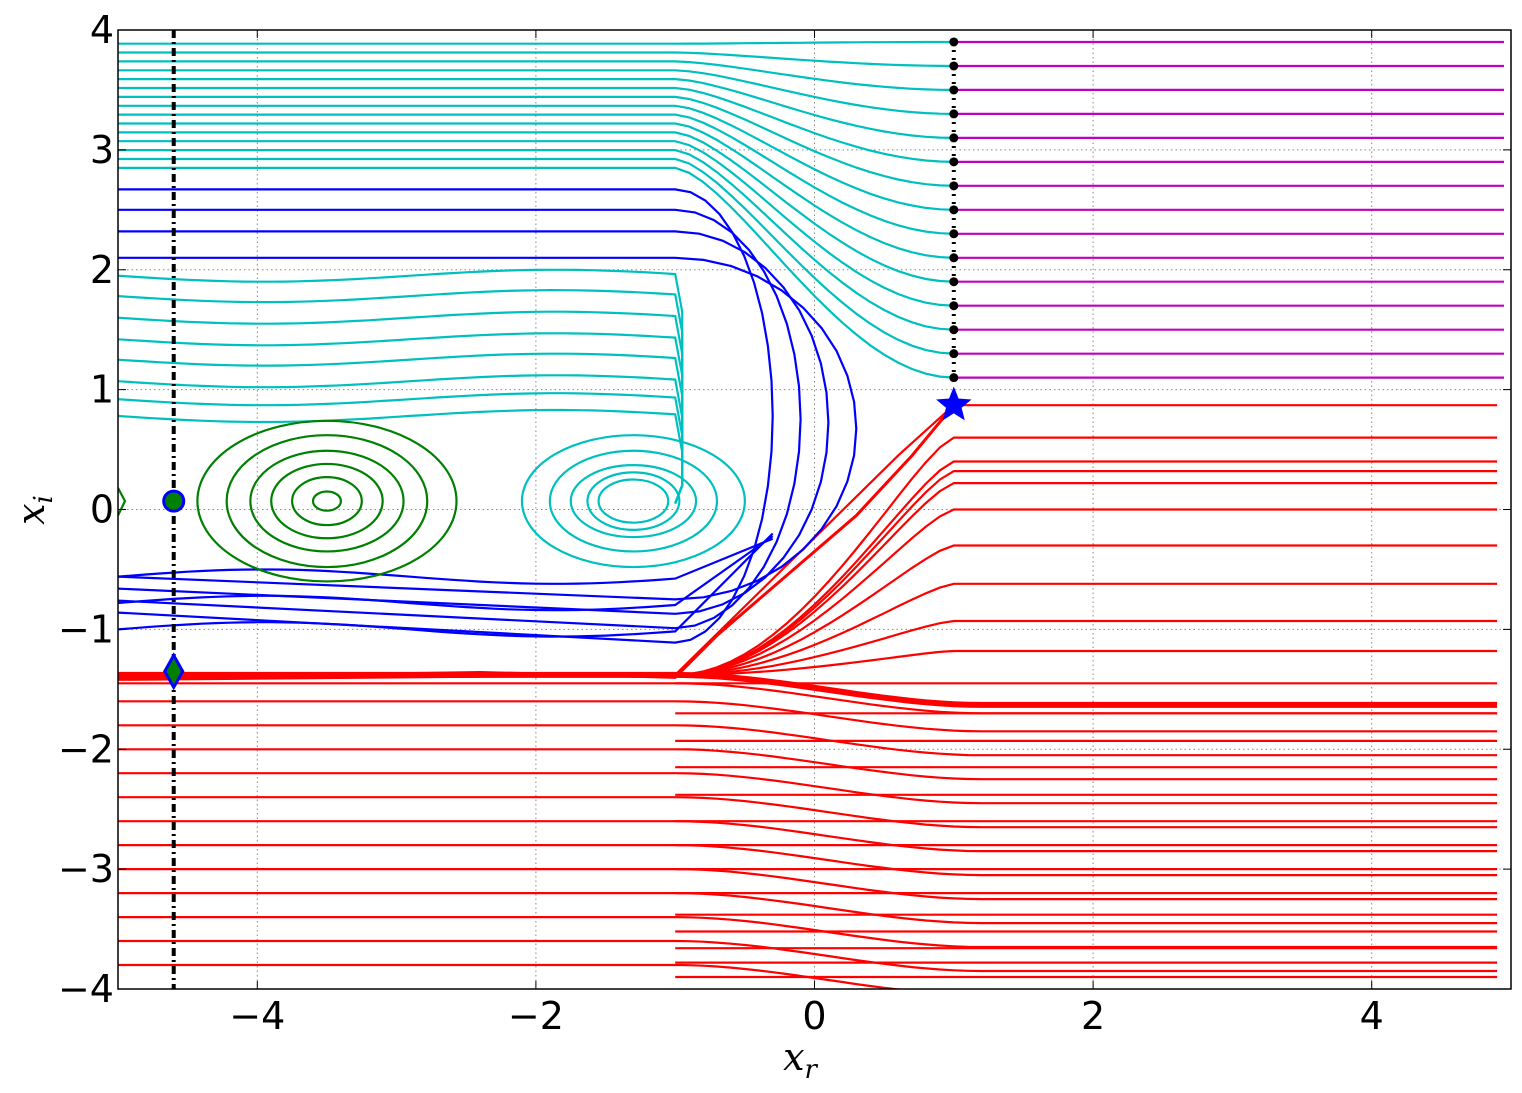 The width and height of the screenshot is (1522, 1093). I want to click on y-tick-label: 0, so click(102, 510).